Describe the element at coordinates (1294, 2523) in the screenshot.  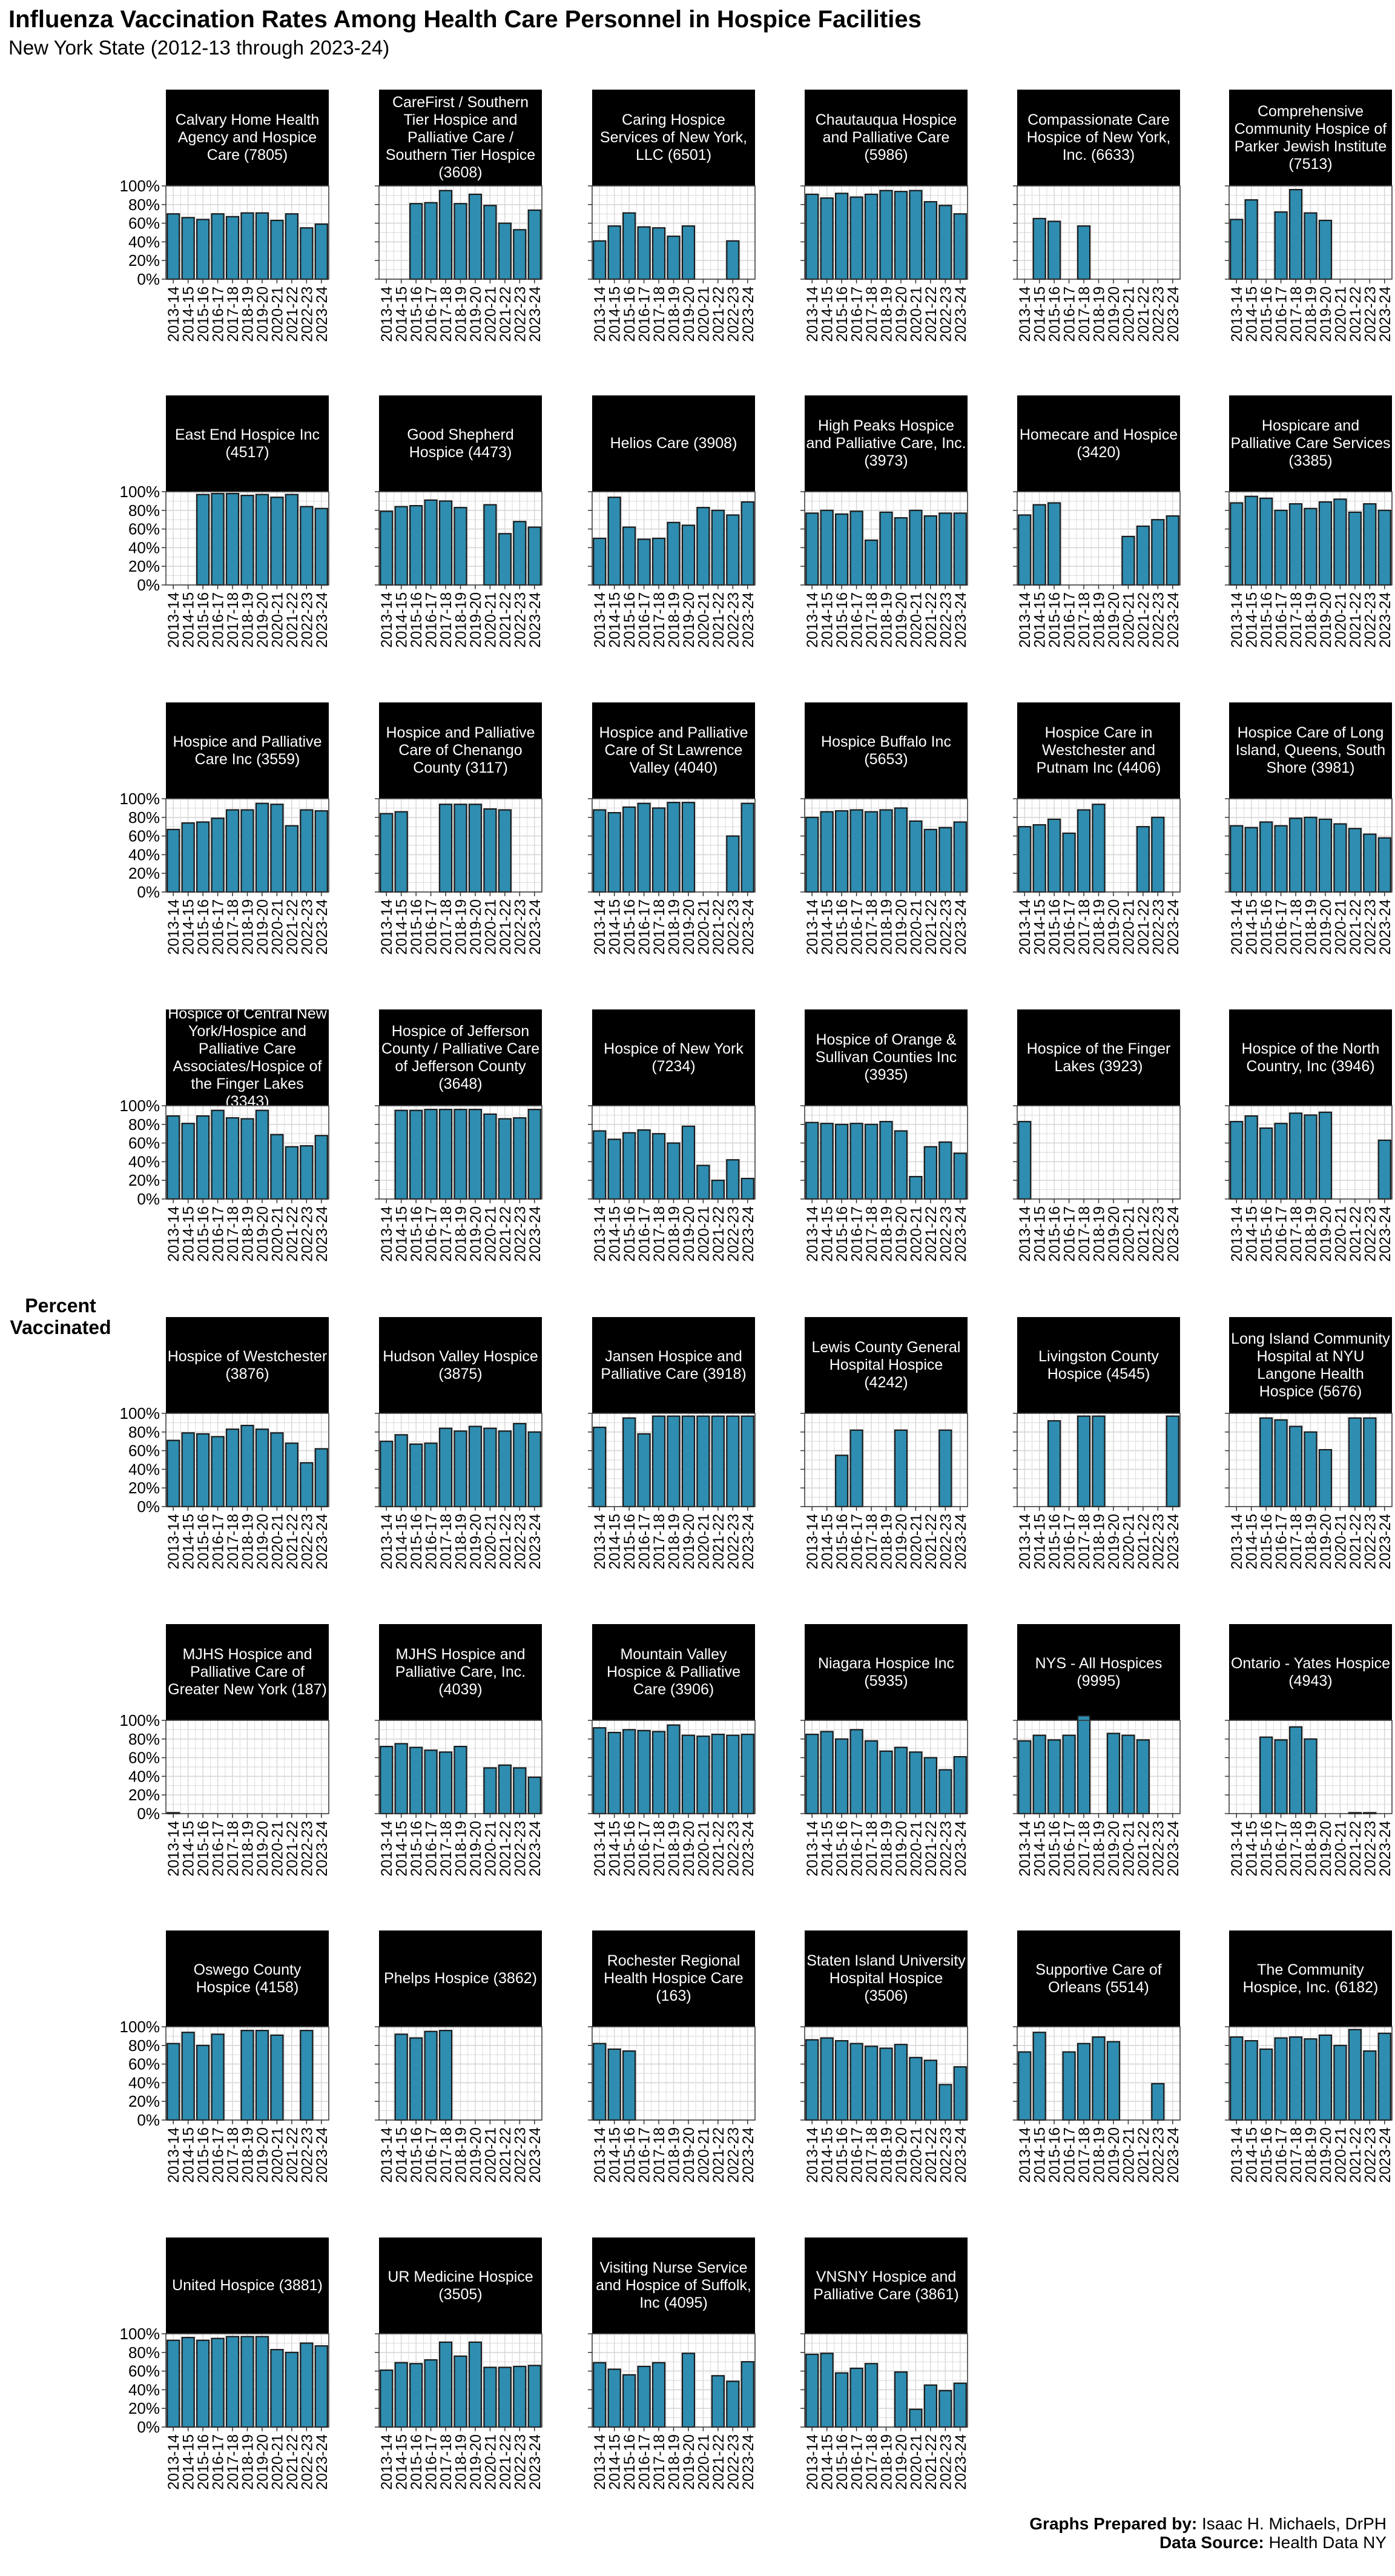
I see `prepared-by-value: Isaac H. Michaels, DrPH` at that location.